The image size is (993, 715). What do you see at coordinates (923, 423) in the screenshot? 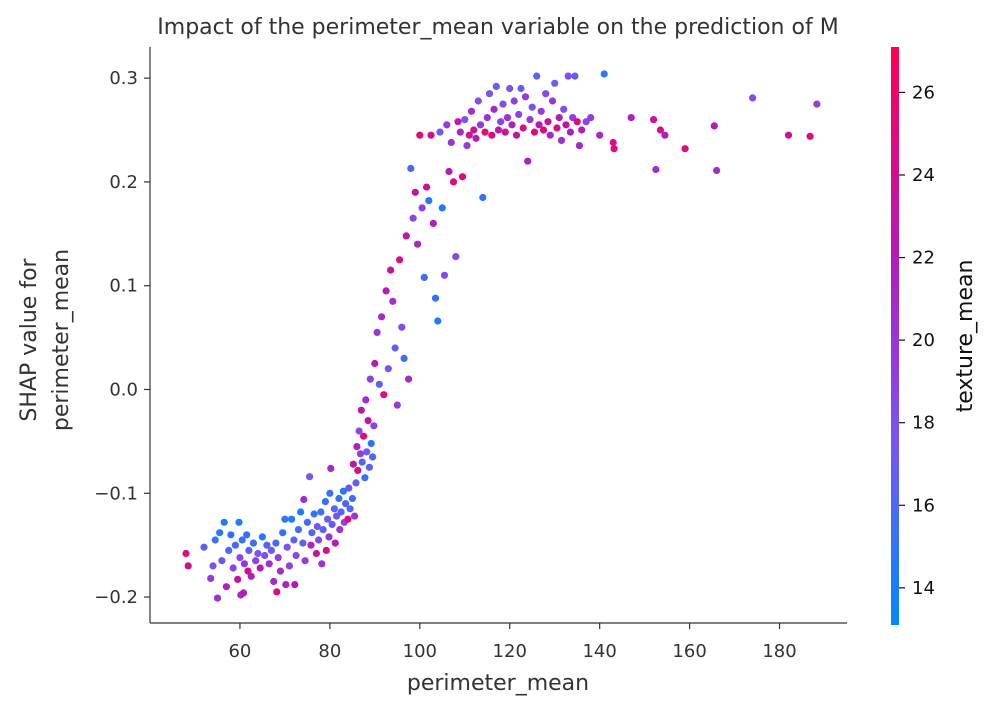
I see `colorbar-tick-label: 18` at bounding box center [923, 423].